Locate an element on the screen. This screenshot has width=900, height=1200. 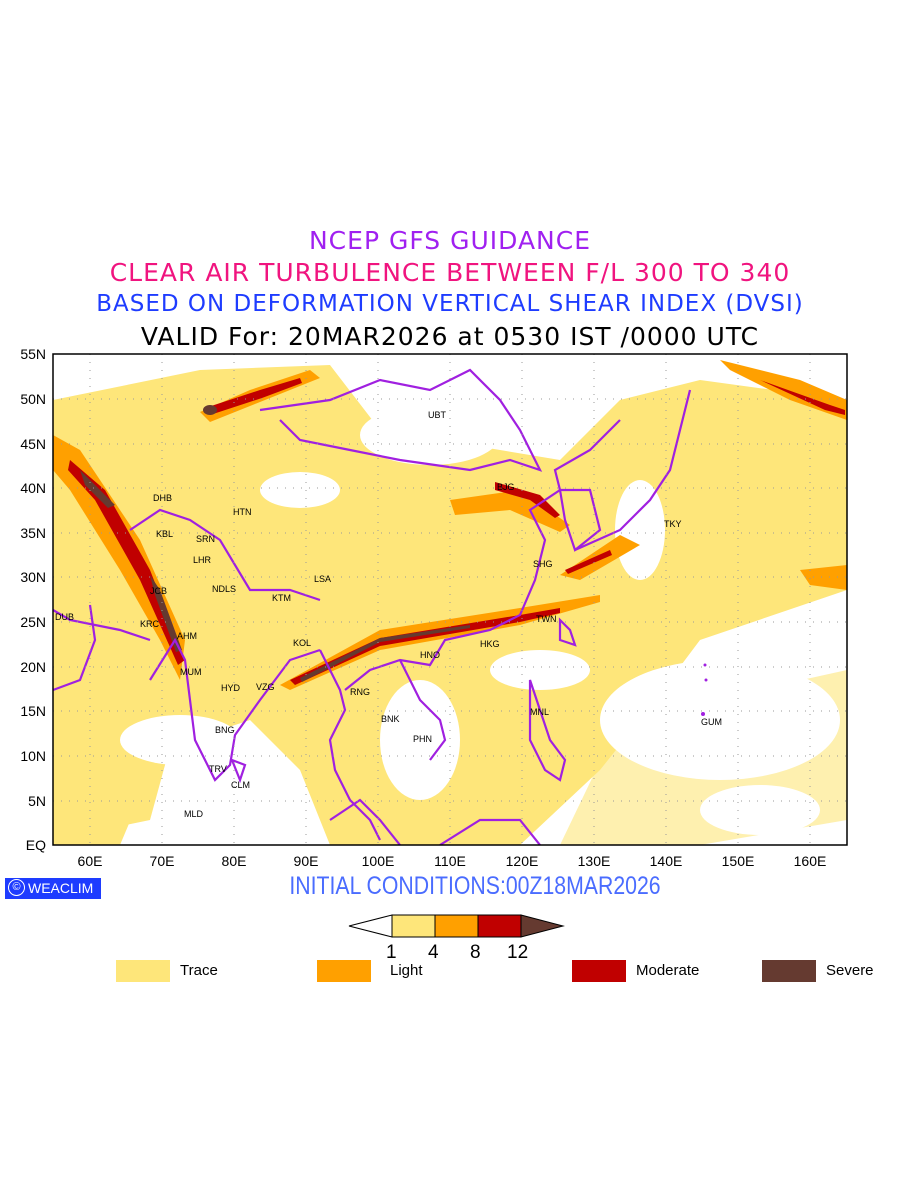
station-label: KTM is located at coordinates (281, 598).